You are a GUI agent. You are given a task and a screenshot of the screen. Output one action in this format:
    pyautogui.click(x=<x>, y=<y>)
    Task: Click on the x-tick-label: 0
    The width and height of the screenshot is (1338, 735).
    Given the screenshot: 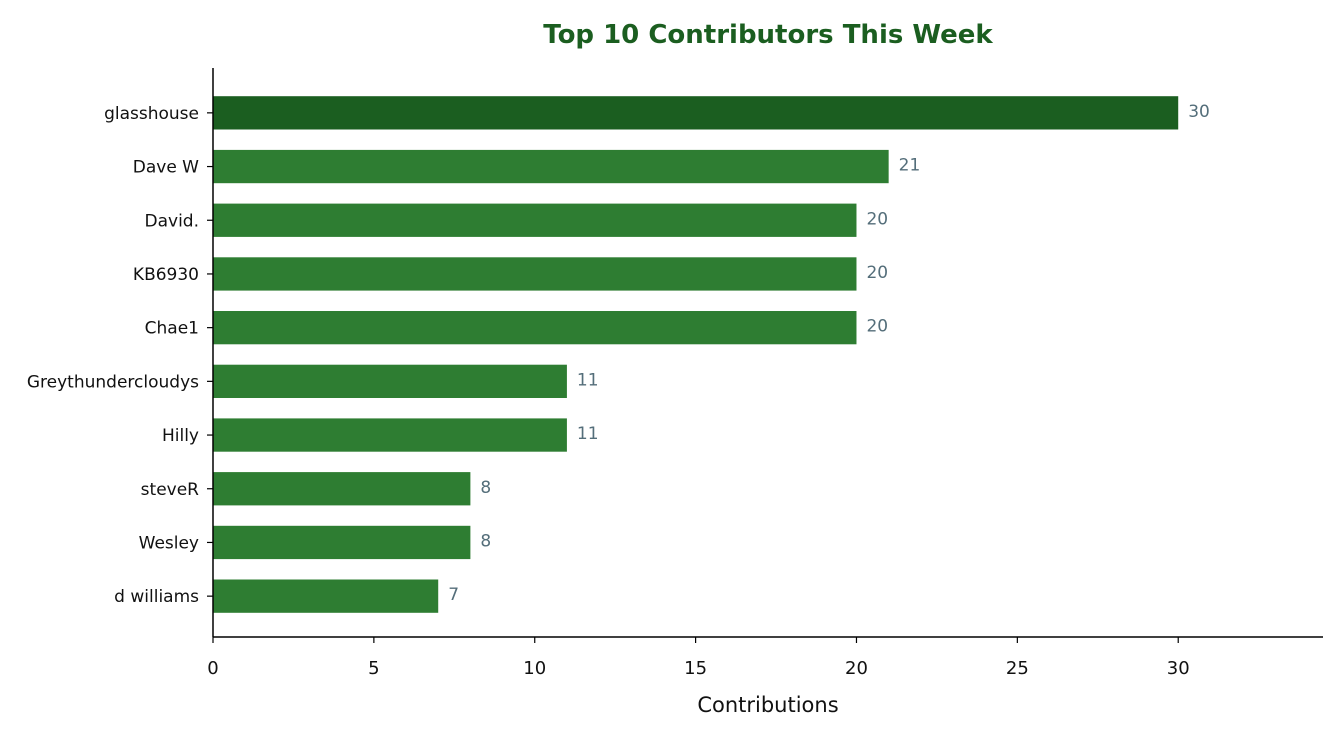 What is the action you would take?
    pyautogui.click(x=212, y=668)
    